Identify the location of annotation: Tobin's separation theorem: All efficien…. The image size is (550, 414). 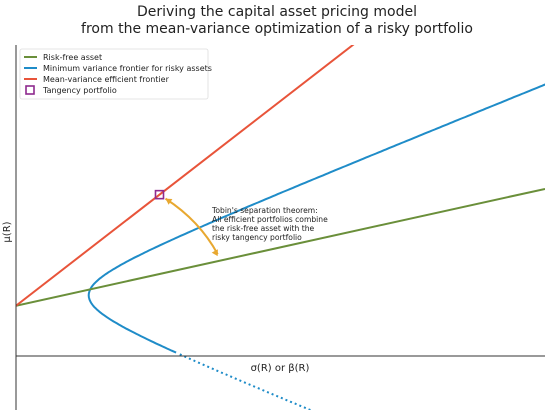
(269, 224).